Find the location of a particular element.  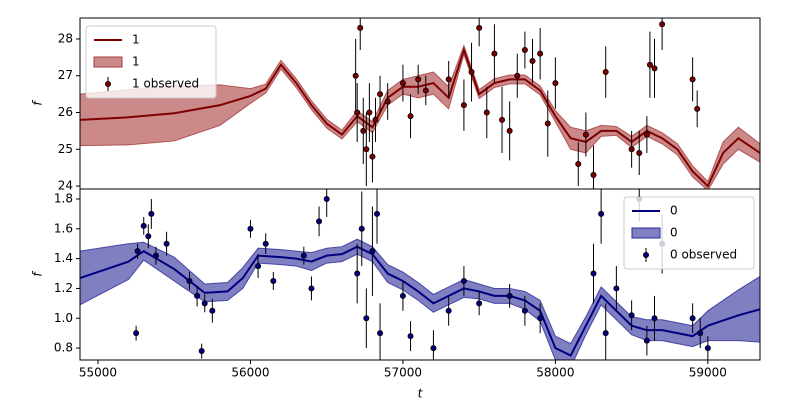

y-tick-label: 1.2 is located at coordinates (63, 288).